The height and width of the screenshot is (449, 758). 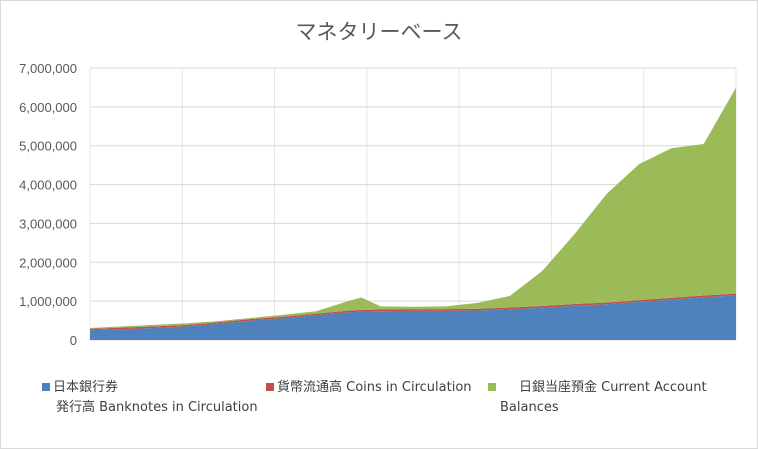 What do you see at coordinates (613, 387) in the screenshot?
I see `legend-label-current-account-1: 日銀当座預金 Current Account` at bounding box center [613, 387].